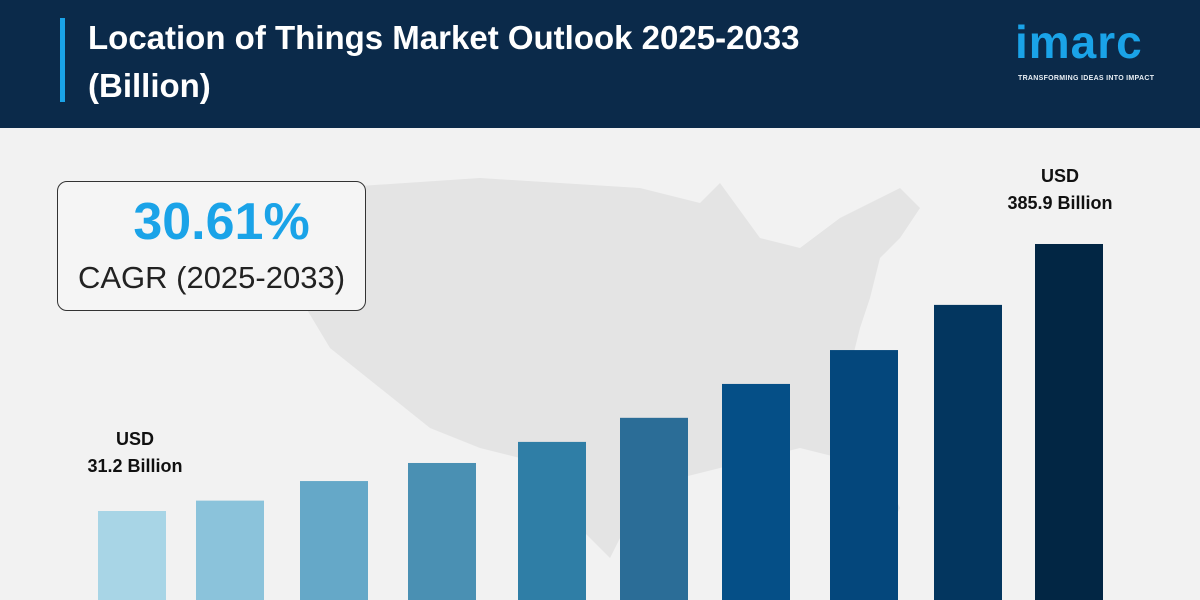  I want to click on title-accent-bar, so click(62, 60).